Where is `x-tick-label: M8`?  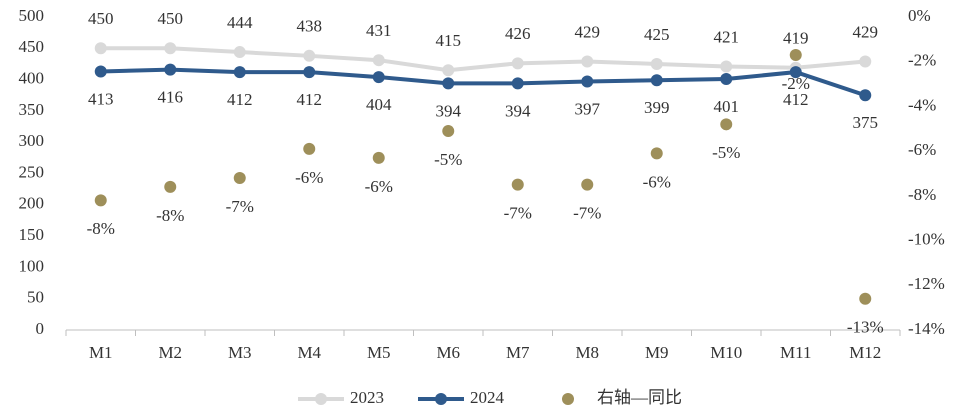 x-tick-label: M8 is located at coordinates (587, 352).